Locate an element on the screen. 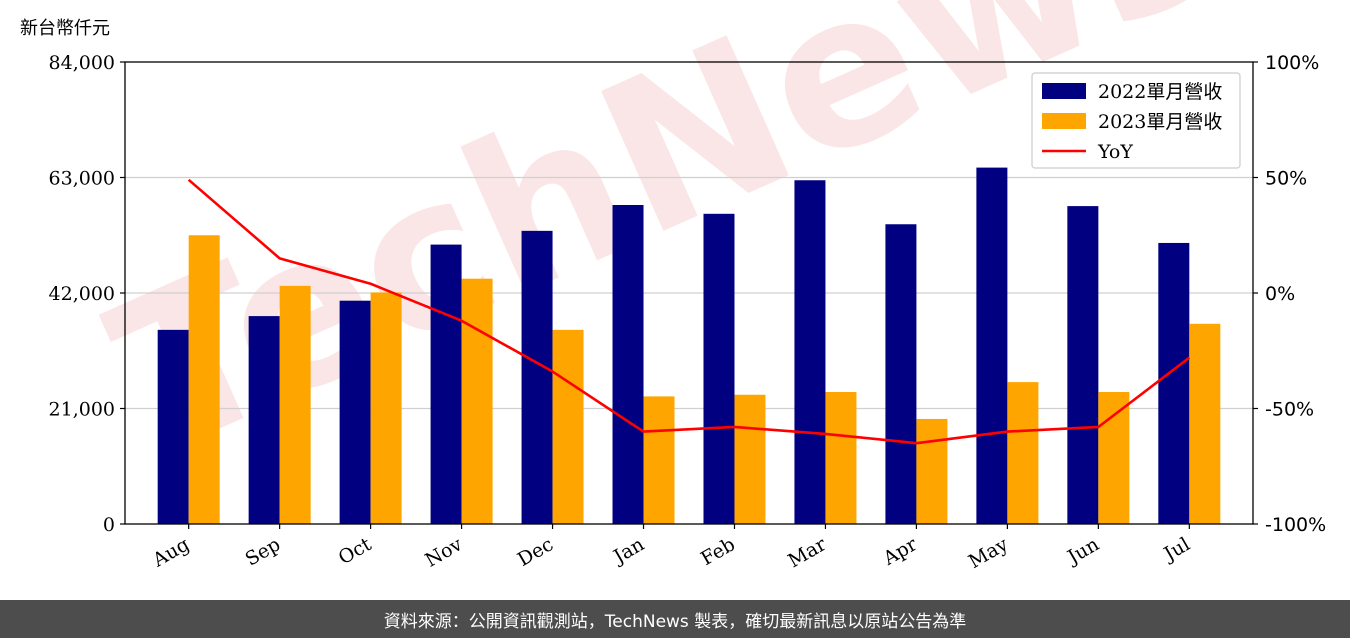 Image resolution: width=1350 pixels, height=638 pixels. y-left-tick-label: 84,000 is located at coordinates (82, 63).